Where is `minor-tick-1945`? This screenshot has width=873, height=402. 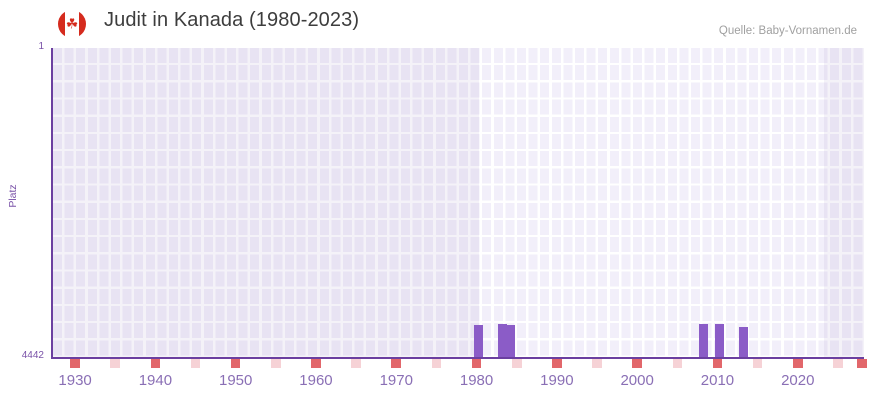 minor-tick-1945 is located at coordinates (195, 363).